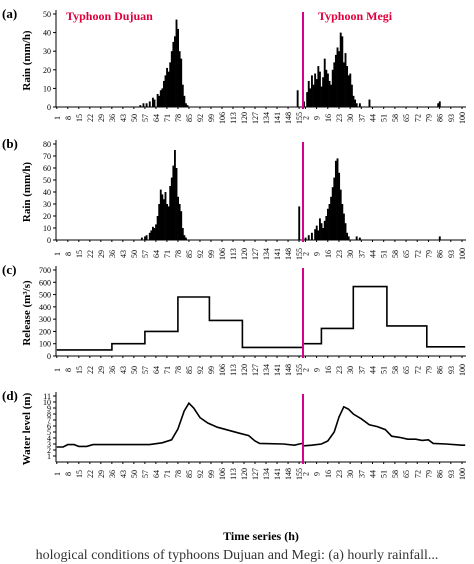 The width and height of the screenshot is (474, 564). What do you see at coordinates (45, 282) in the screenshot?
I see `y-tick-label: 600` at bounding box center [45, 282].